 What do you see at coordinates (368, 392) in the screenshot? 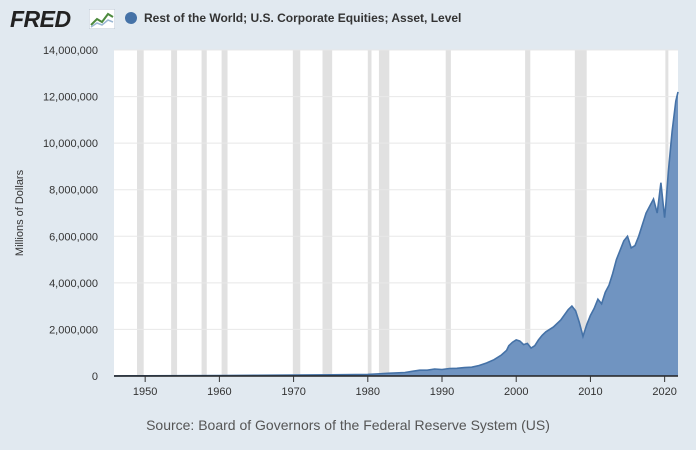
I see `x-tick-label: 1980` at bounding box center [368, 392].